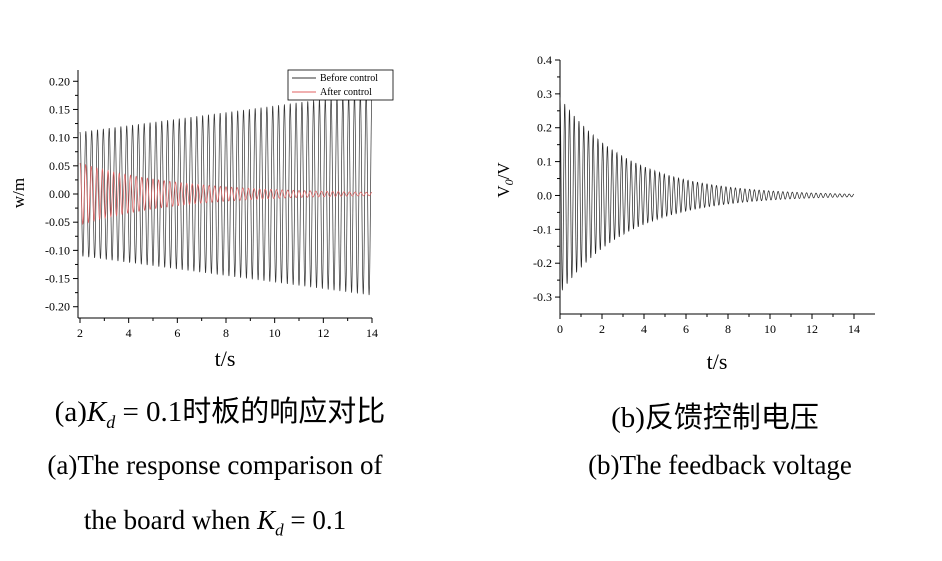 This screenshot has width=942, height=561. Describe the element at coordinates (542, 263) in the screenshot. I see `y-tick-label: -0.2` at that location.